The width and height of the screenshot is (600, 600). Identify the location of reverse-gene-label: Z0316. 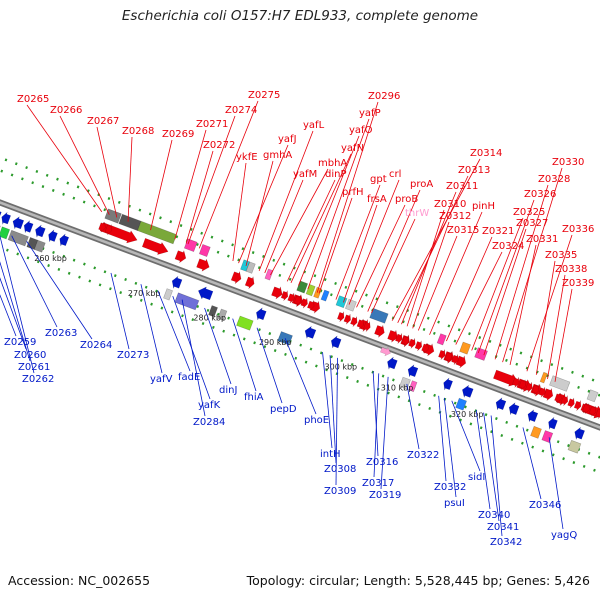
(382, 462).